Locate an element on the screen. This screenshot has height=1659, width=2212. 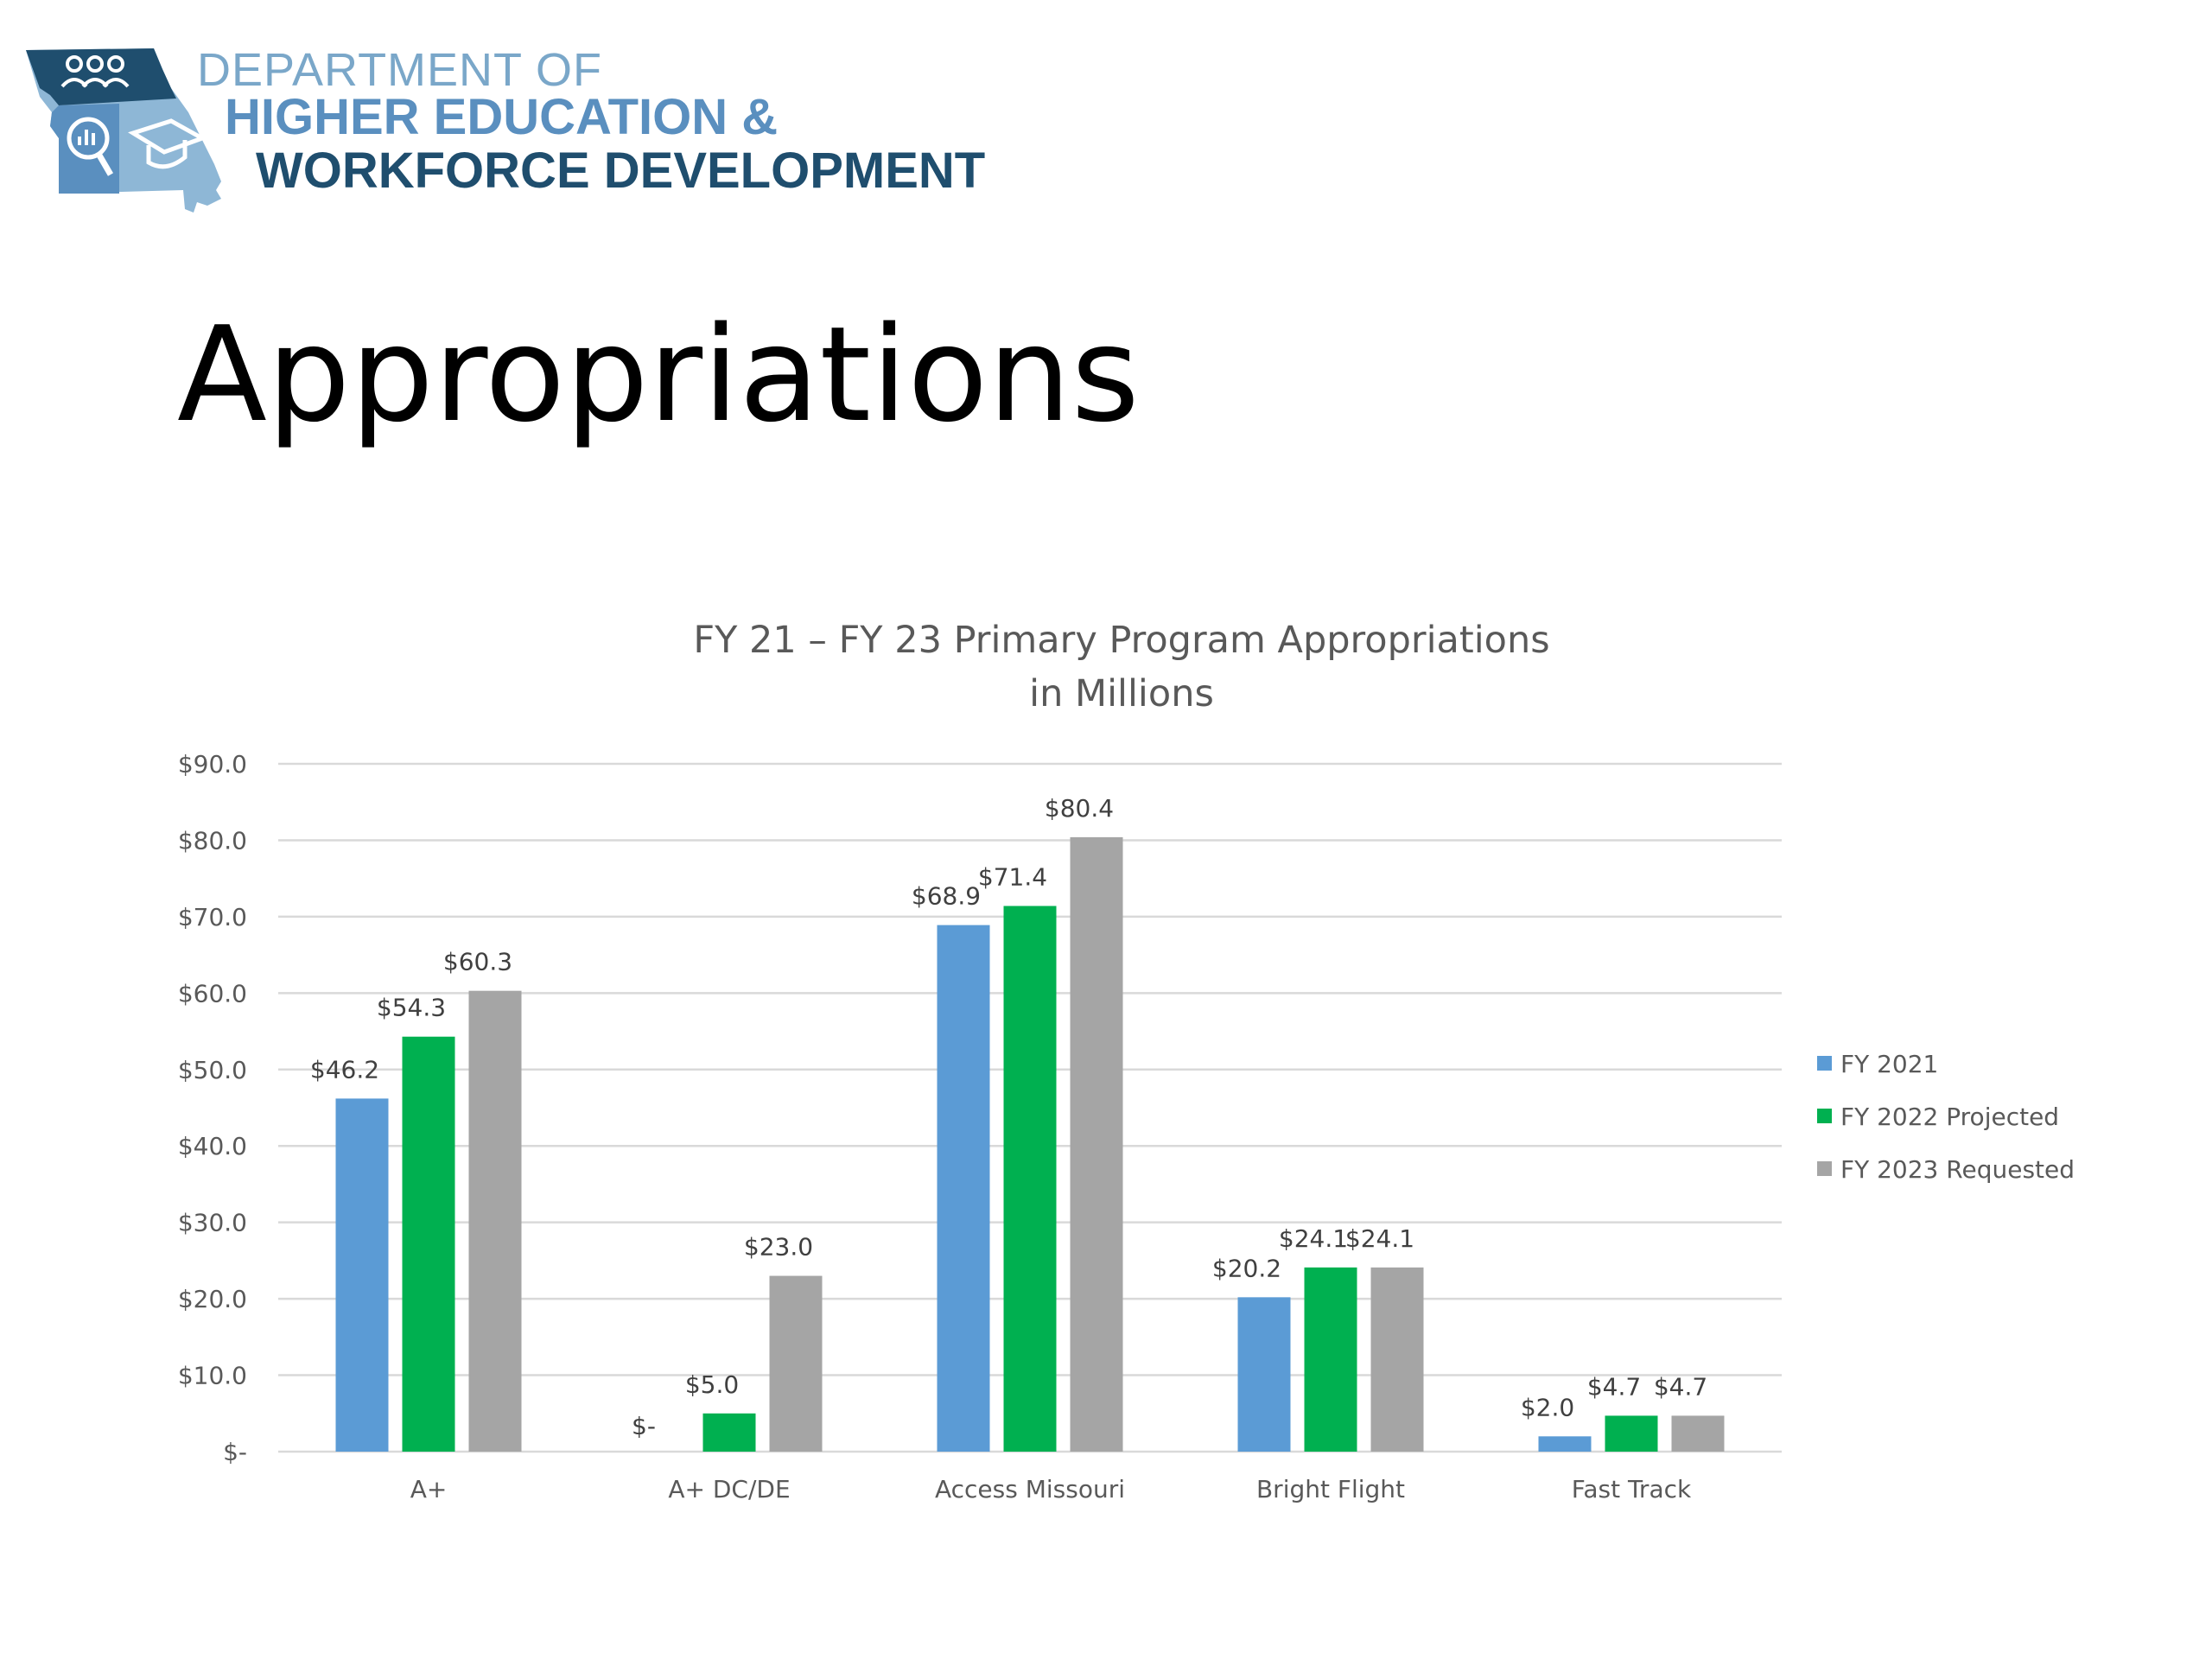
data-label: $5.0 is located at coordinates (712, 1384).